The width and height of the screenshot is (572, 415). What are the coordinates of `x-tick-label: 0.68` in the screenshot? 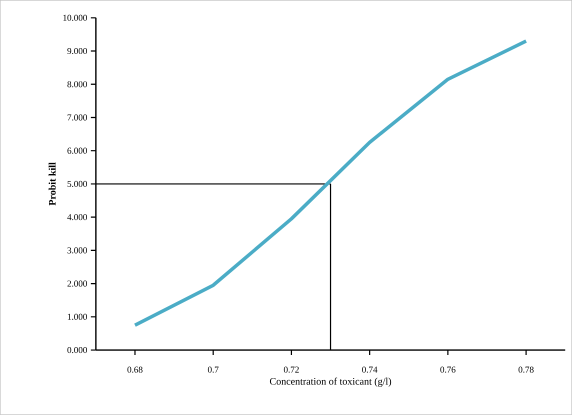 It's located at (135, 369).